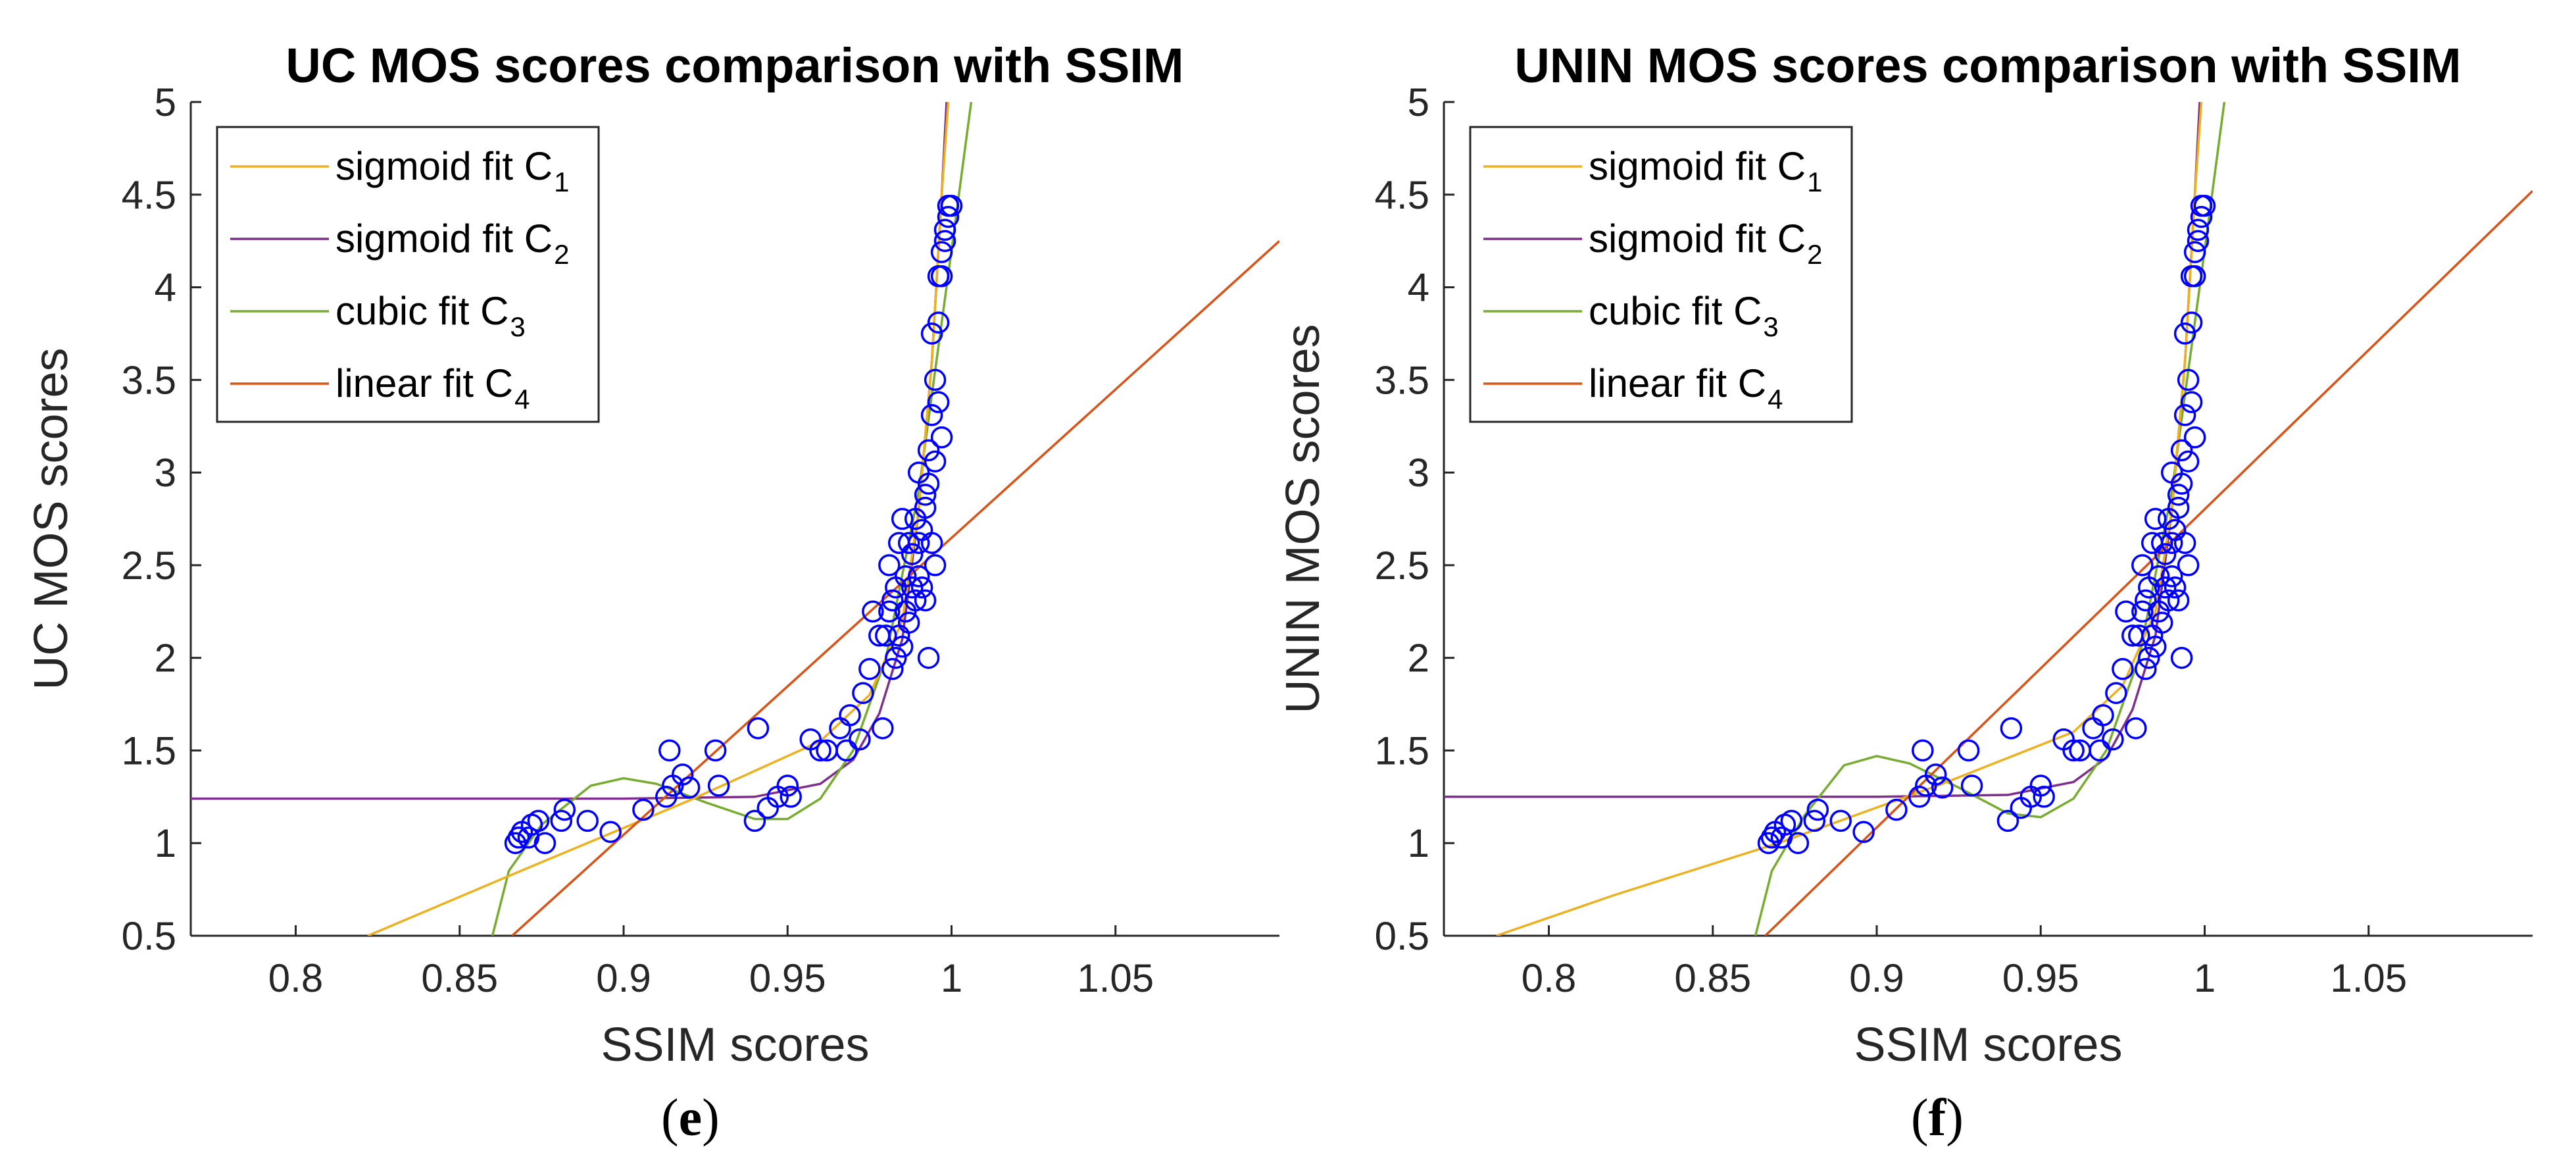 The height and width of the screenshot is (1172, 2576). I want to click on y-tick-label: 3.5, so click(149, 380).